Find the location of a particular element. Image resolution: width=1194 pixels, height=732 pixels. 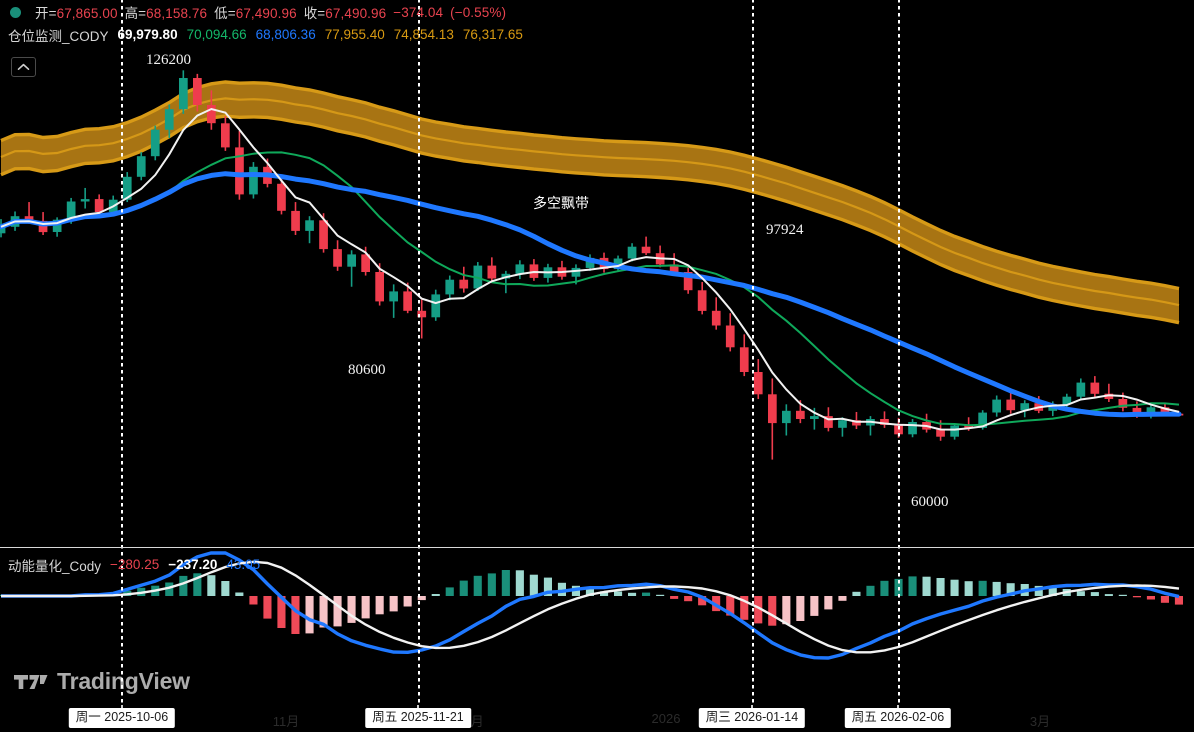

chevron-up-icon is located at coordinates (23, 66).